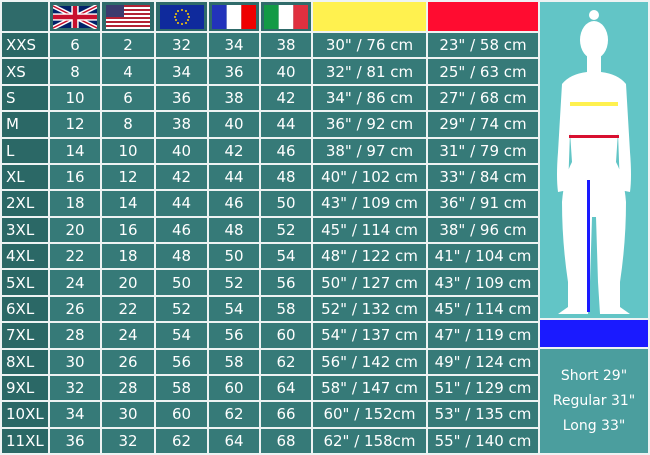 The height and width of the screenshot is (455, 650). I want to click on inseam-line, so click(588, 246).